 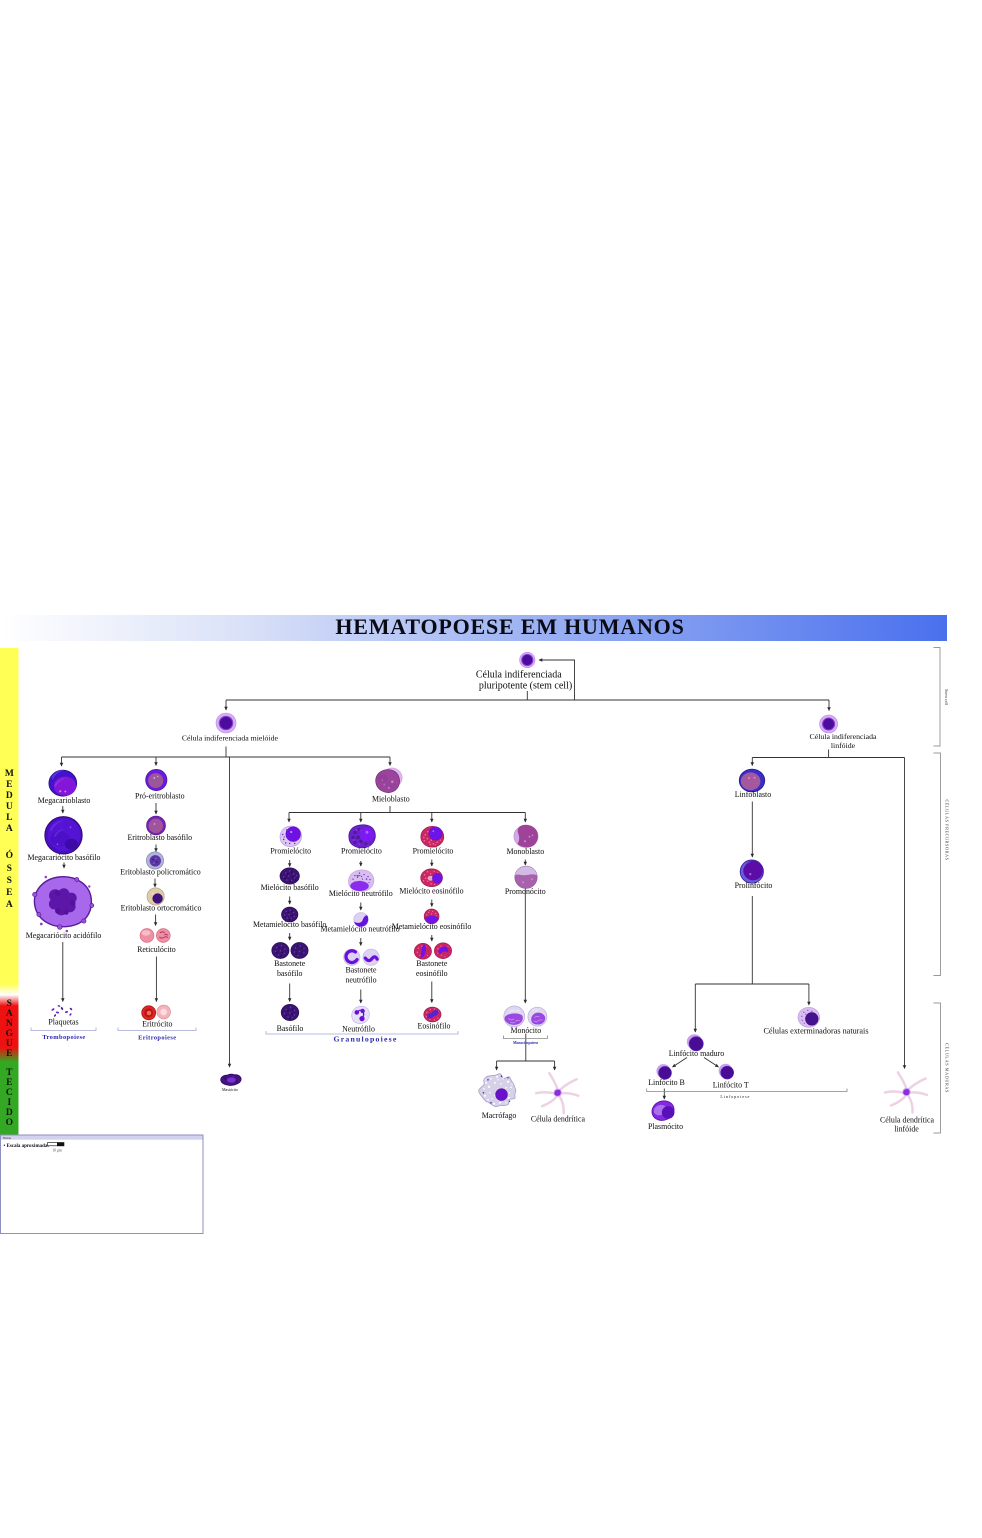 I want to click on svg-text: Mielócito basófilo, so click(x=290, y=887).